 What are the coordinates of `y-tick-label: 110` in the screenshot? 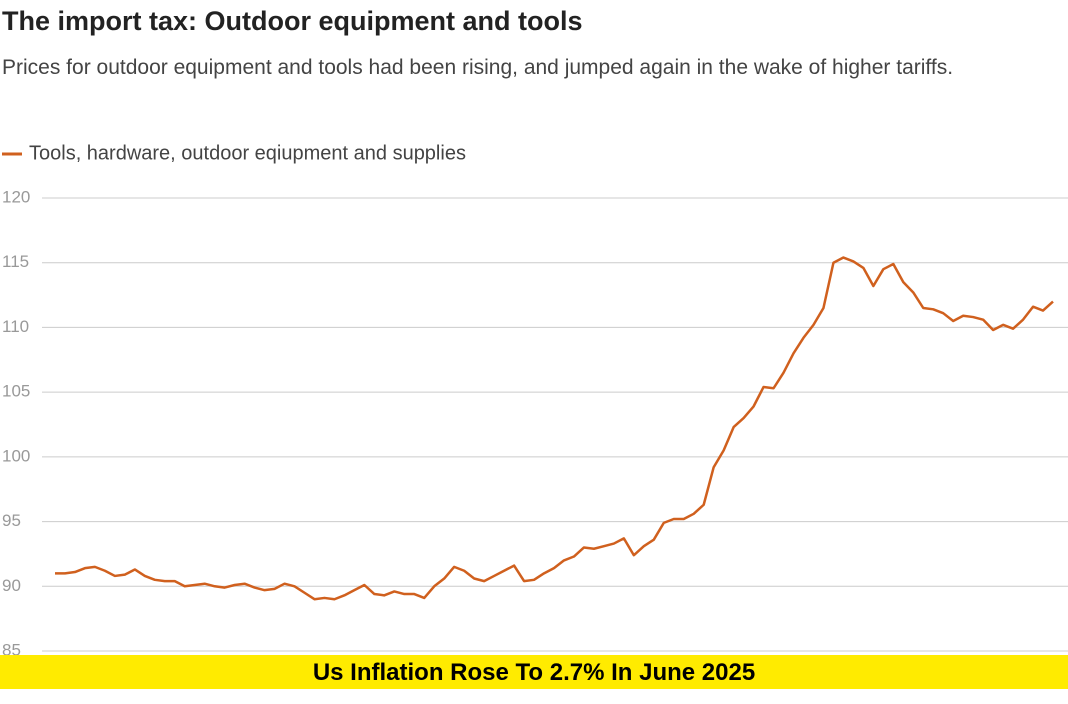 It's located at (15, 326).